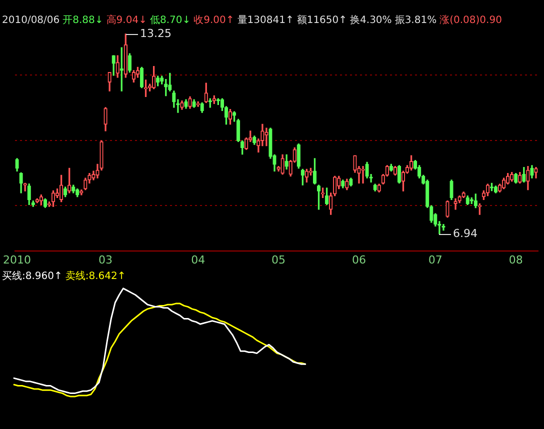 This screenshot has height=429, width=544. I want to click on text: 买线:8.960↑, so click(32, 276).